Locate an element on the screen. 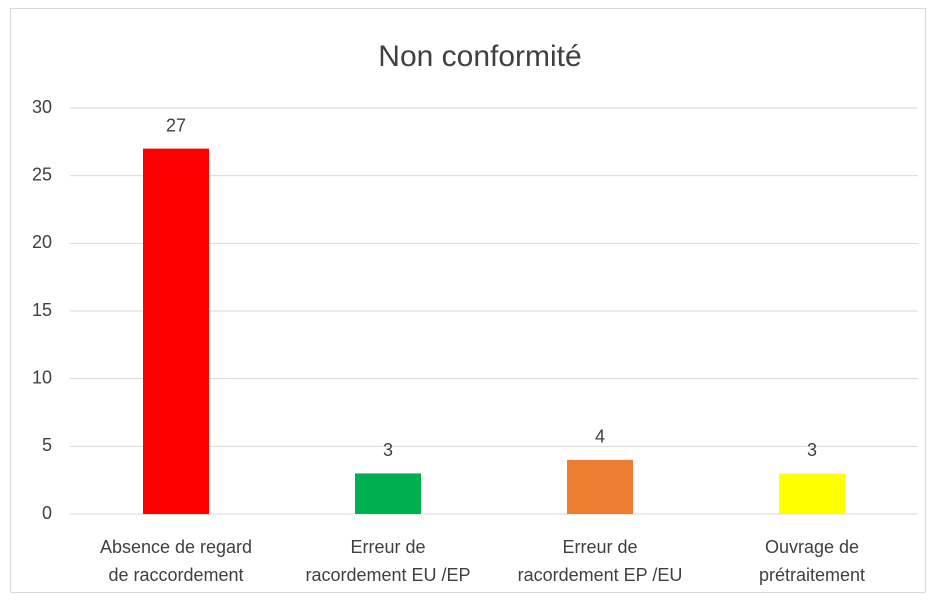 This screenshot has height=601, width=934. data-label: 27 is located at coordinates (176, 125).